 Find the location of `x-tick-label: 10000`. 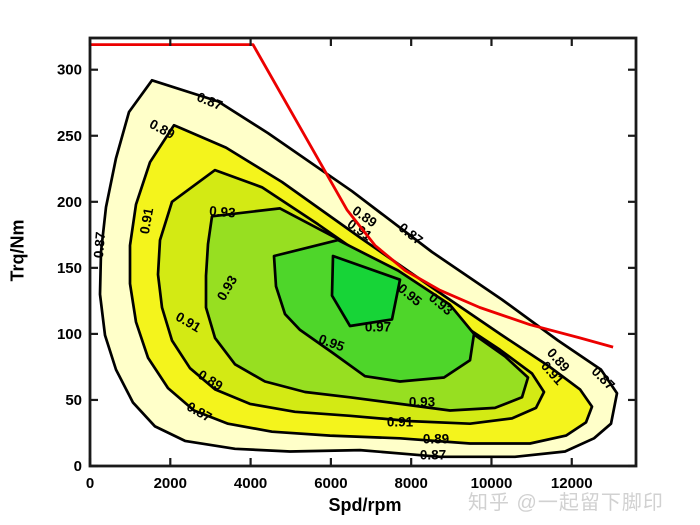

x-tick-label: 10000 is located at coordinates (492, 483).